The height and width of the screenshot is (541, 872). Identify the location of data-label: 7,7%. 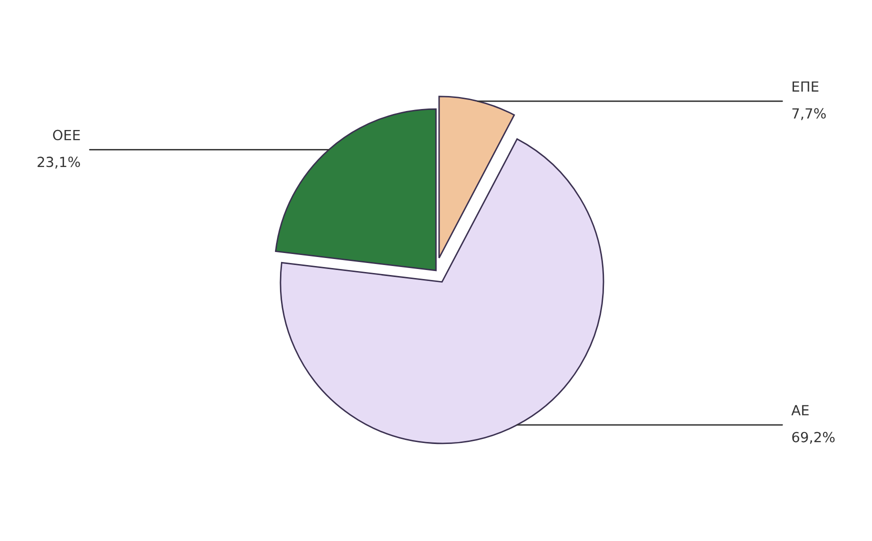
(809, 114).